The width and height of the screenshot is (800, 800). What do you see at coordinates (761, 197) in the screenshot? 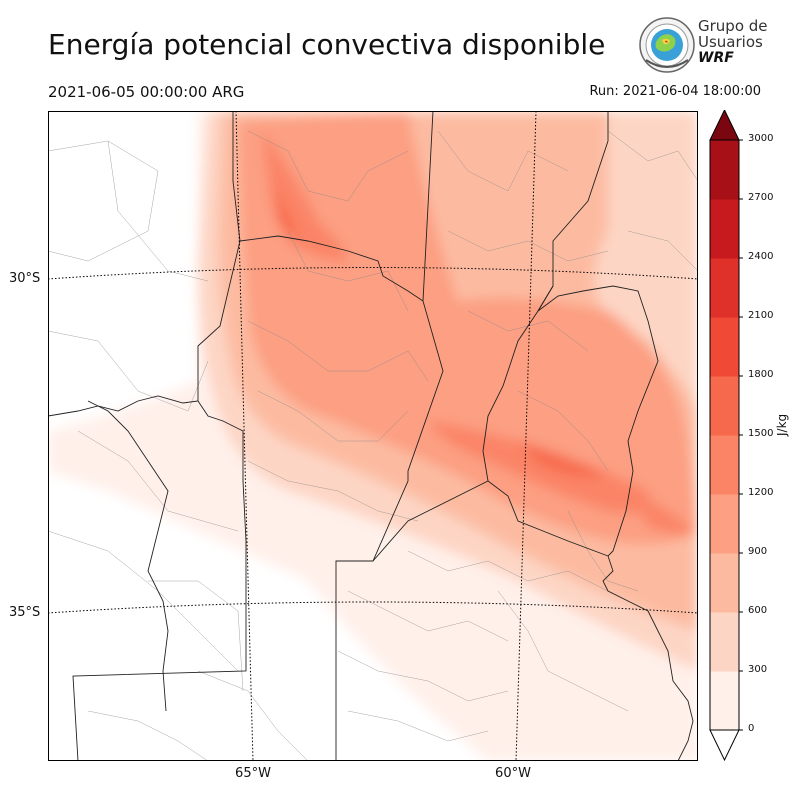
I see `colorbar-tick-label: 2700` at bounding box center [761, 197].